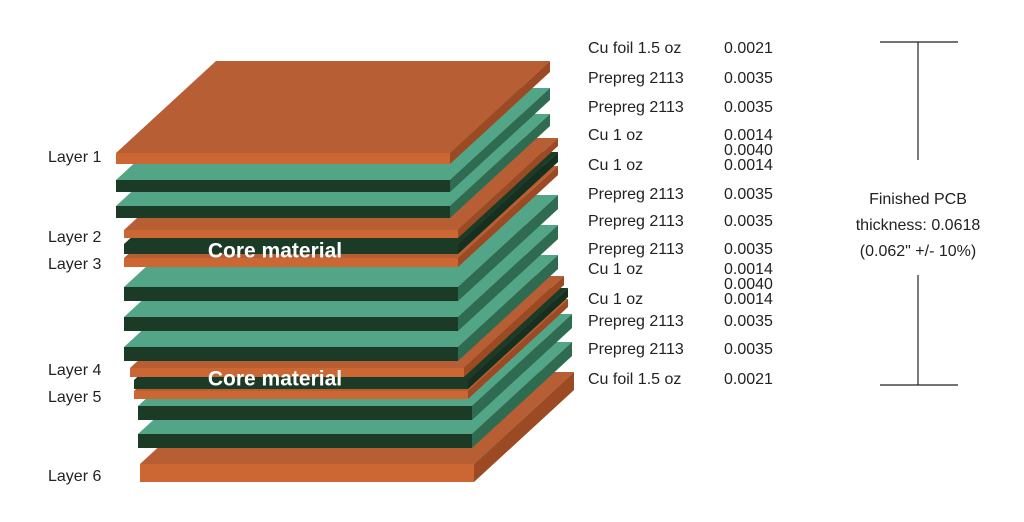 This screenshot has width=1024, height=522. What do you see at coordinates (74, 476) in the screenshot?
I see `layer-label: Layer 6` at bounding box center [74, 476].